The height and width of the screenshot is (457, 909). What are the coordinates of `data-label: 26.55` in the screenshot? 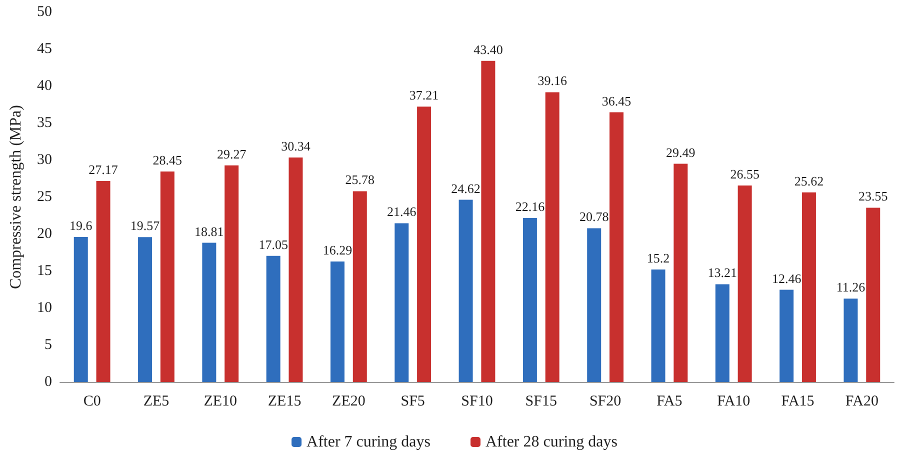 It's located at (745, 174).